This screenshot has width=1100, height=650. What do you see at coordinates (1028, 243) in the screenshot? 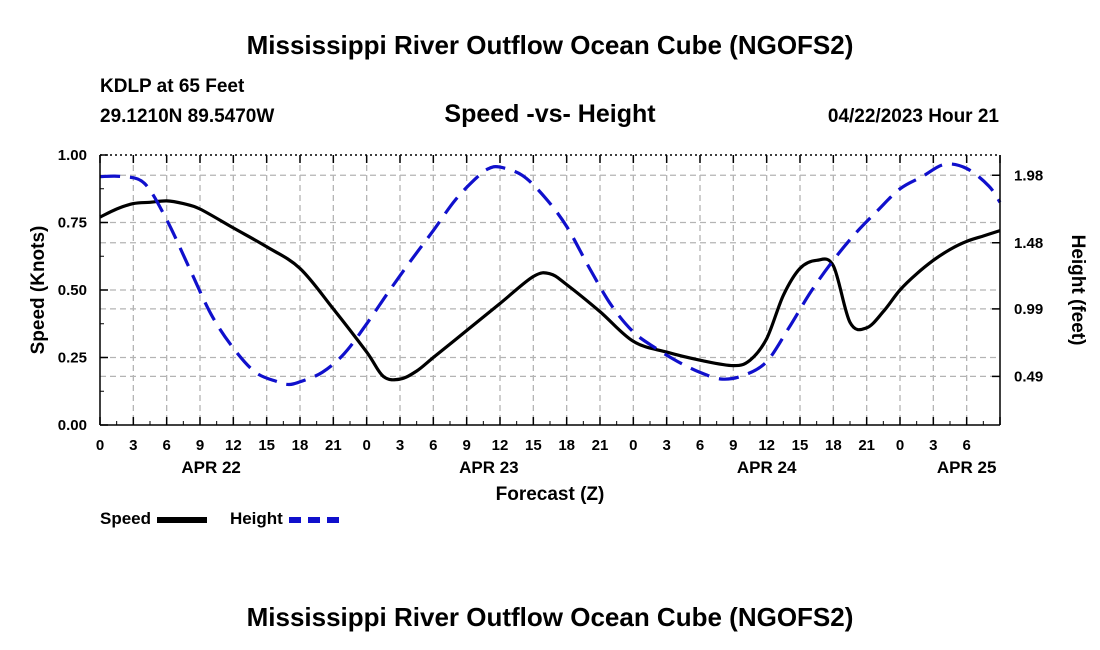
I see `y2-tick-label: 1.48` at bounding box center [1028, 243].